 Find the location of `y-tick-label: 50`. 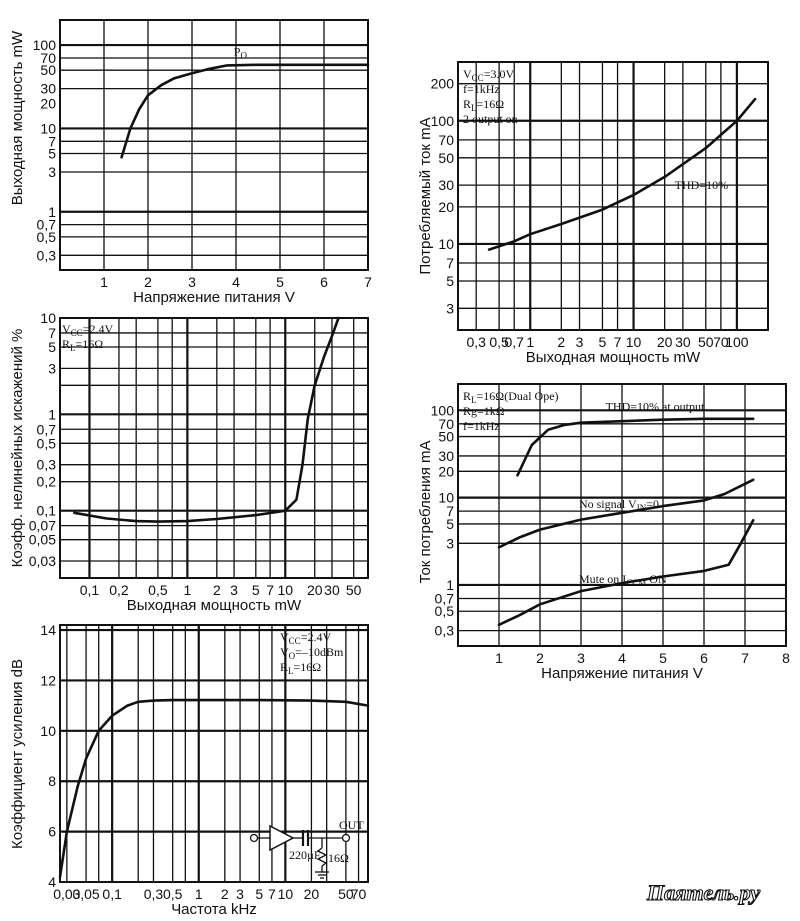

y-tick-label: 50 is located at coordinates (446, 158).